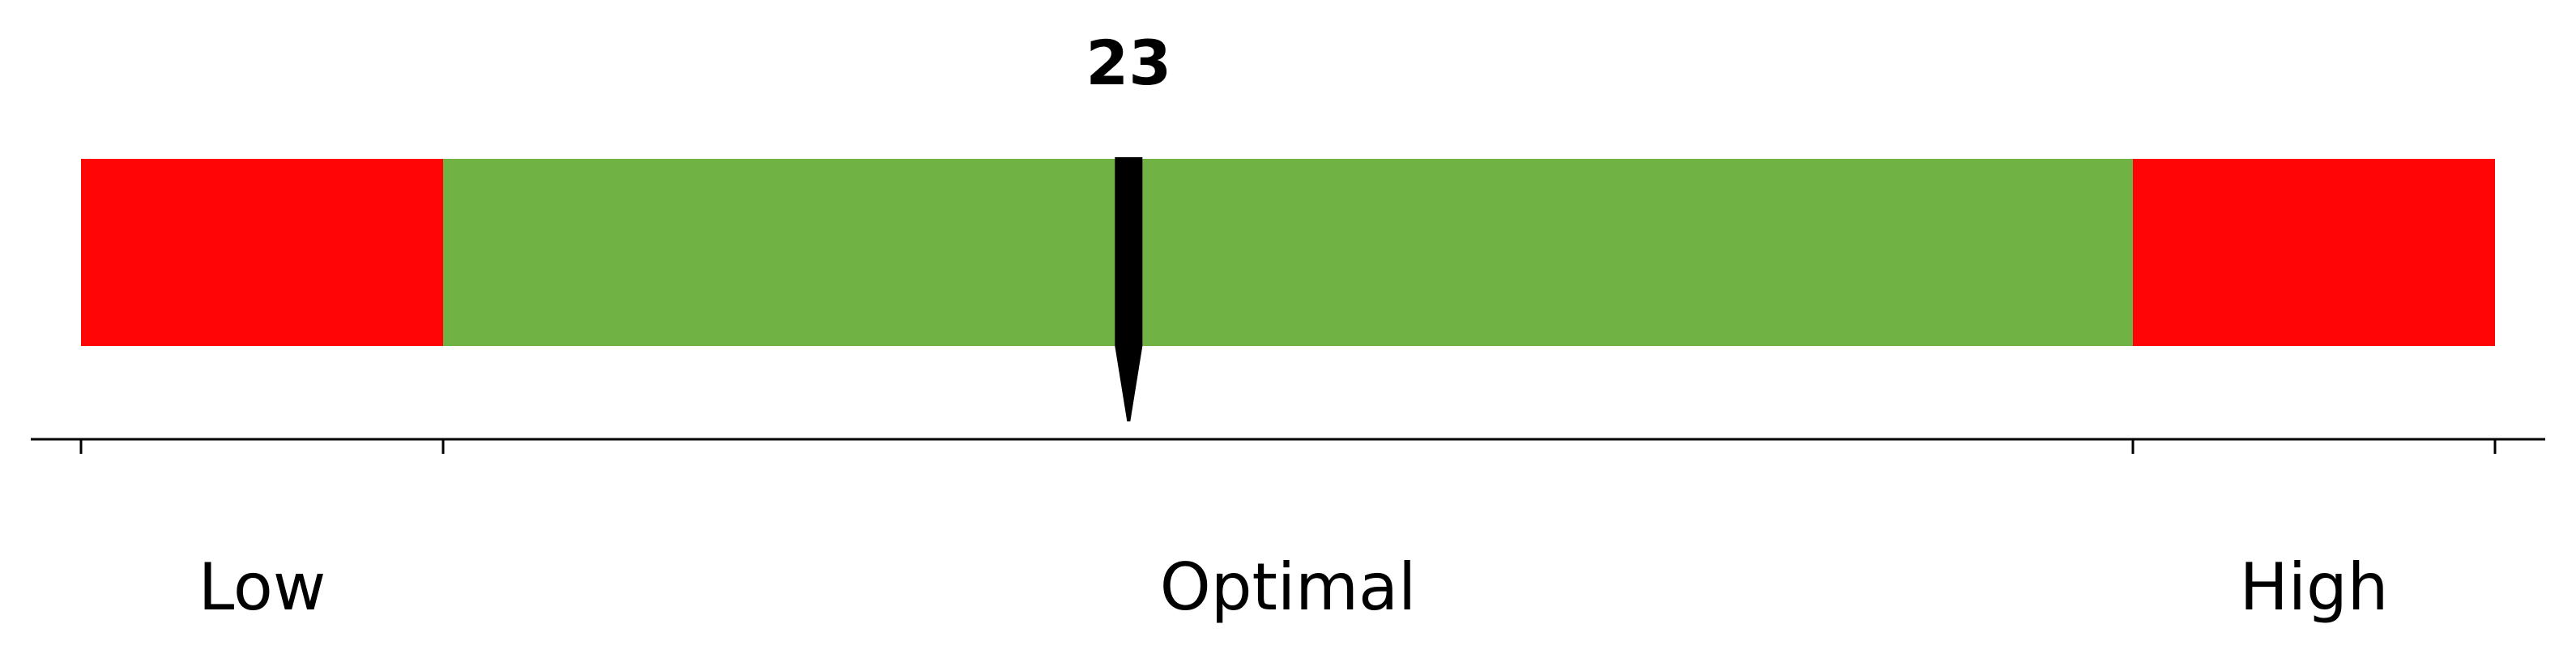 Image resolution: width=2576 pixels, height=654 pixels. What do you see at coordinates (2315, 587) in the screenshot?
I see `range-label-high: High` at bounding box center [2315, 587].